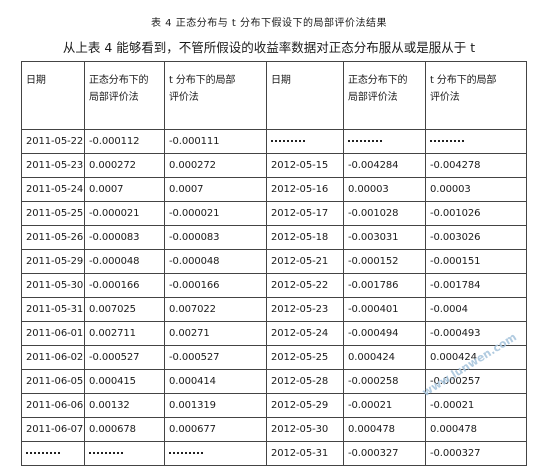 The image size is (538, 466). I want to click on table-caption: 表 4 正态分布与 t 分布下假设下的局部评价法结果, so click(269, 21).